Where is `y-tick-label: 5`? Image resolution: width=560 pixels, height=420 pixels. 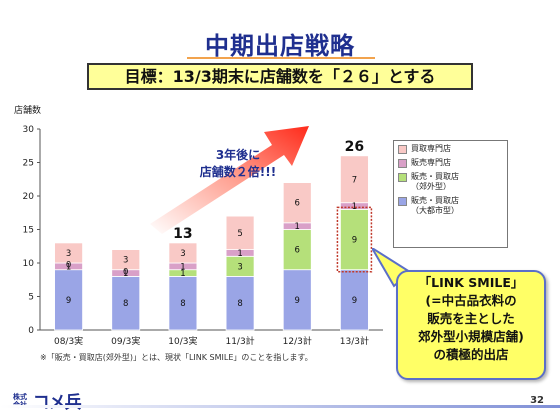
y-tick-label: 5 is located at coordinates (31, 298).